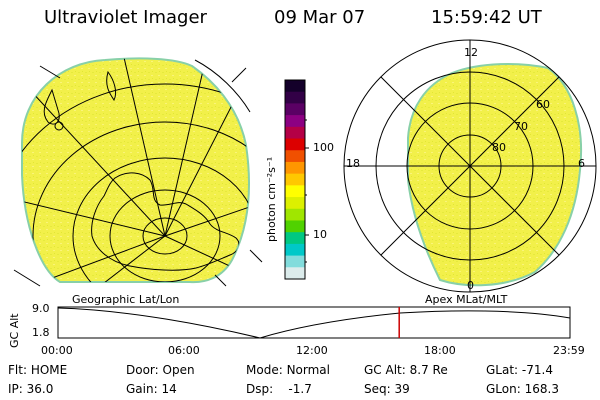  What do you see at coordinates (38, 370) in the screenshot?
I see `status-flt: Flt: HOME` at bounding box center [38, 370].